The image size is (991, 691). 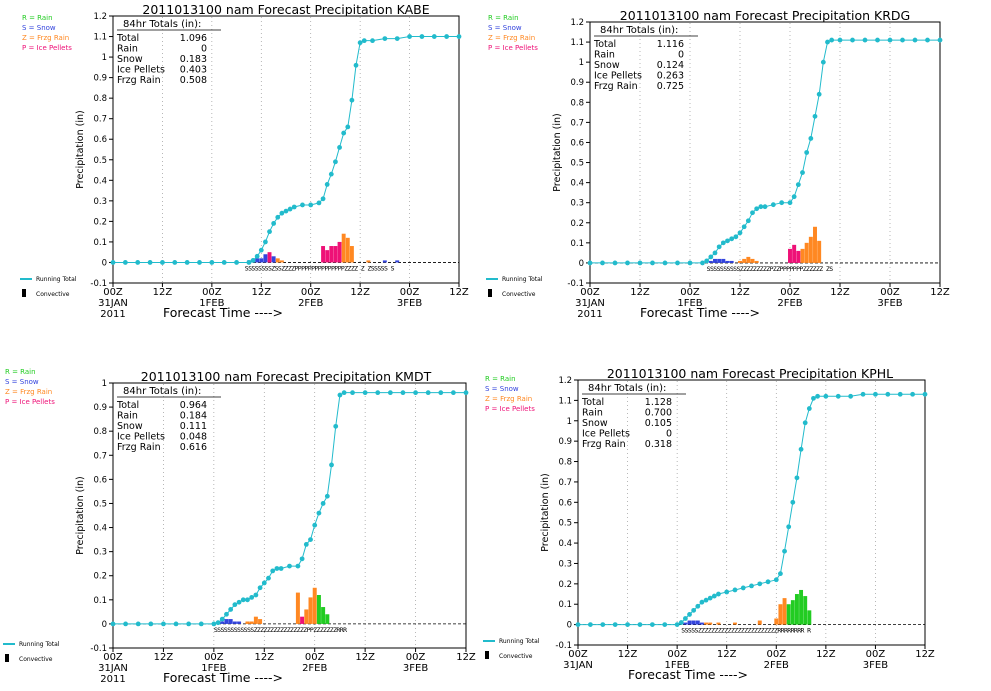 I want to click on x-tick-date: 1FEB, so click(x=211, y=303).